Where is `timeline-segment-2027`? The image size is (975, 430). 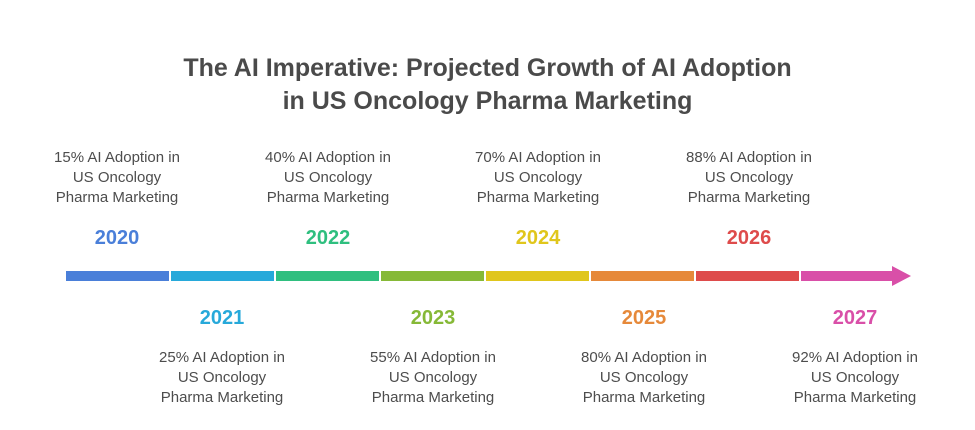 timeline-segment-2027 is located at coordinates (847, 276).